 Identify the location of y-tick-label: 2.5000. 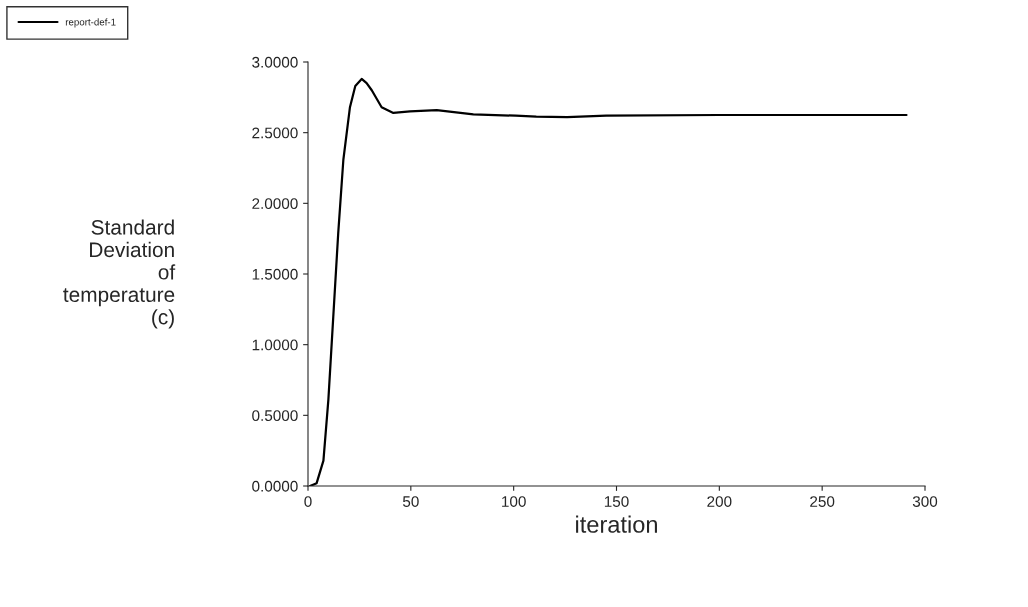
(275, 133).